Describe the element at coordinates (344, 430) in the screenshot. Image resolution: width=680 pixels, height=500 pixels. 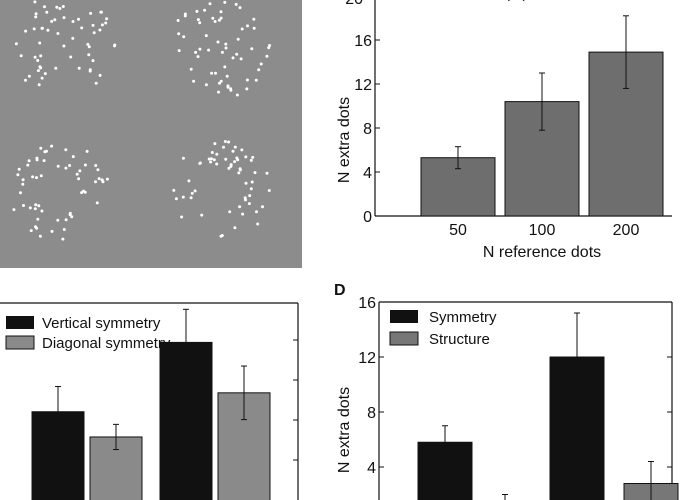
I see `panel-d-ylabel: N extra dots` at that location.